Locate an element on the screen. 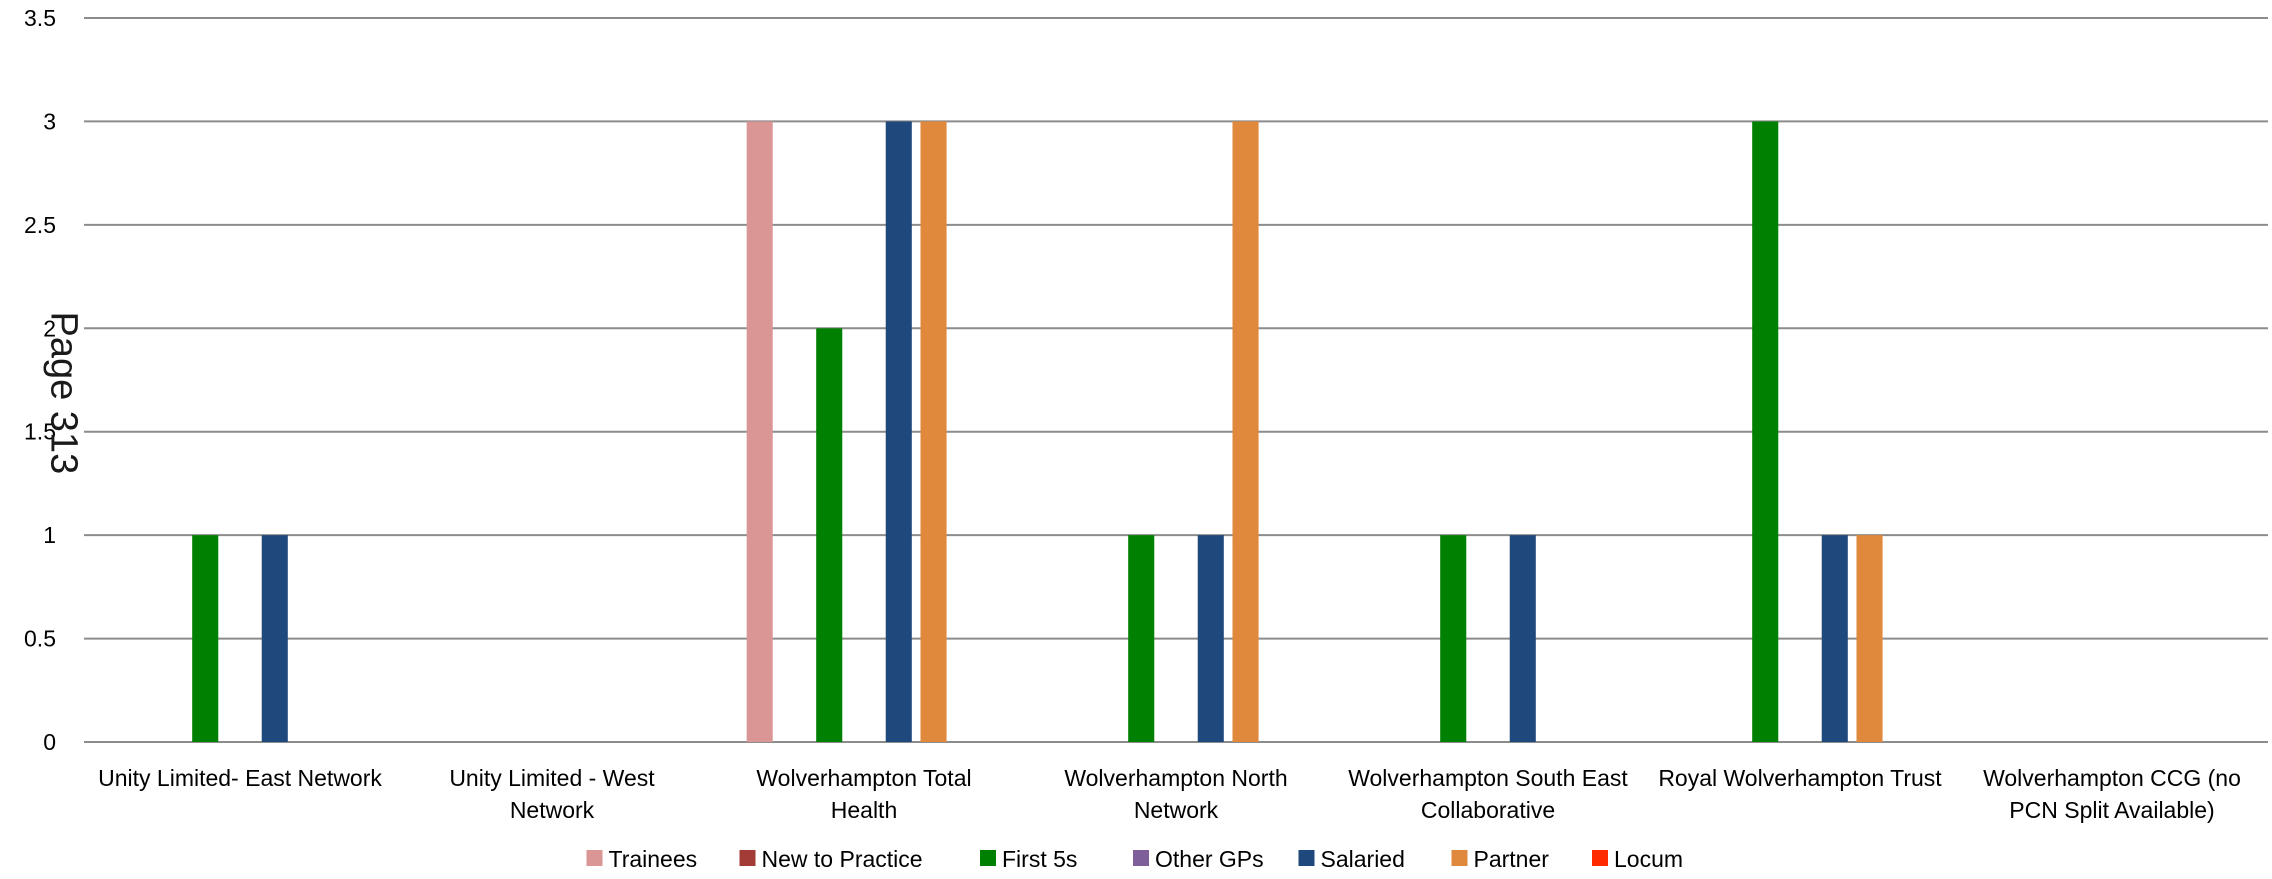 This screenshot has width=2272, height=879. legend-label: New to Practice is located at coordinates (842, 859).